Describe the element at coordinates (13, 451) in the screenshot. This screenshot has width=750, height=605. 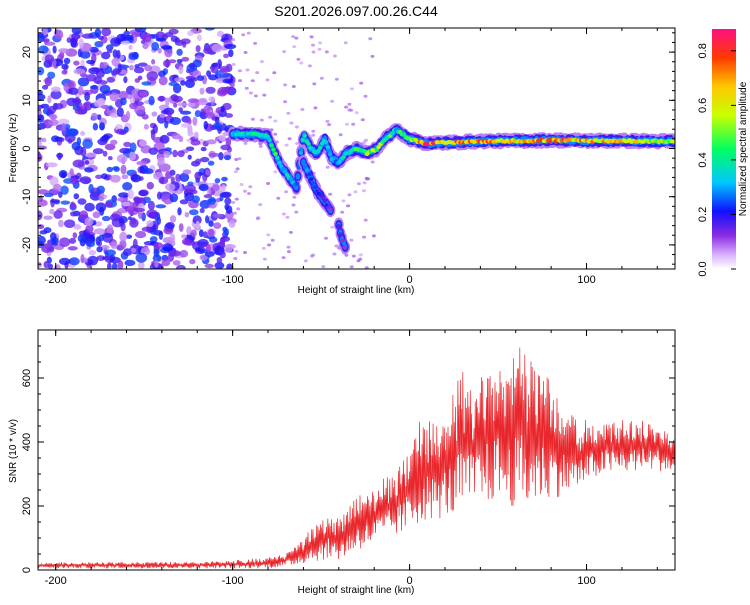
I see `snr-y-label: SNR (10 * v/v)` at that location.